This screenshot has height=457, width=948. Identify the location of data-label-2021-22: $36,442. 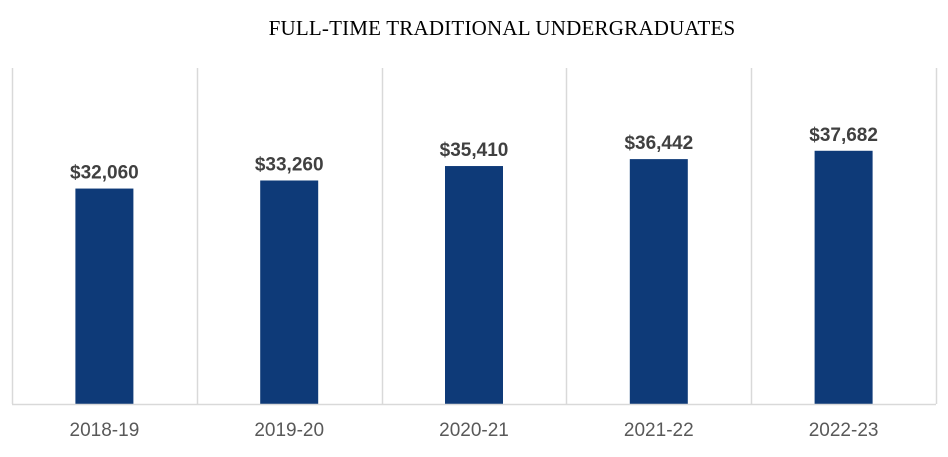
(658, 143).